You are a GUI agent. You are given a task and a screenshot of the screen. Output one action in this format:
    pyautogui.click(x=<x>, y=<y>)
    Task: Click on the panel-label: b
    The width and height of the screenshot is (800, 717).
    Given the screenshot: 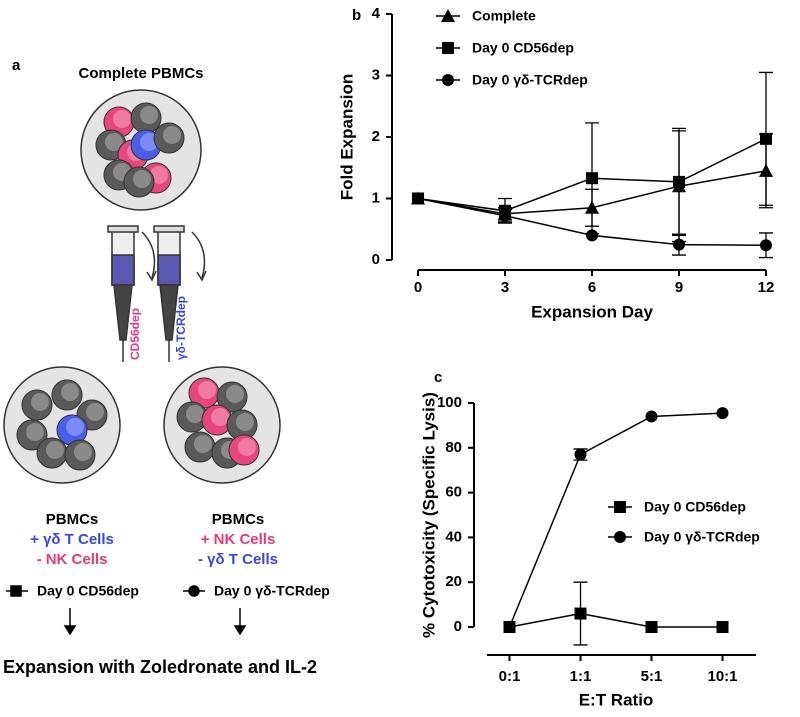 What is the action you would take?
    pyautogui.click(x=356, y=15)
    